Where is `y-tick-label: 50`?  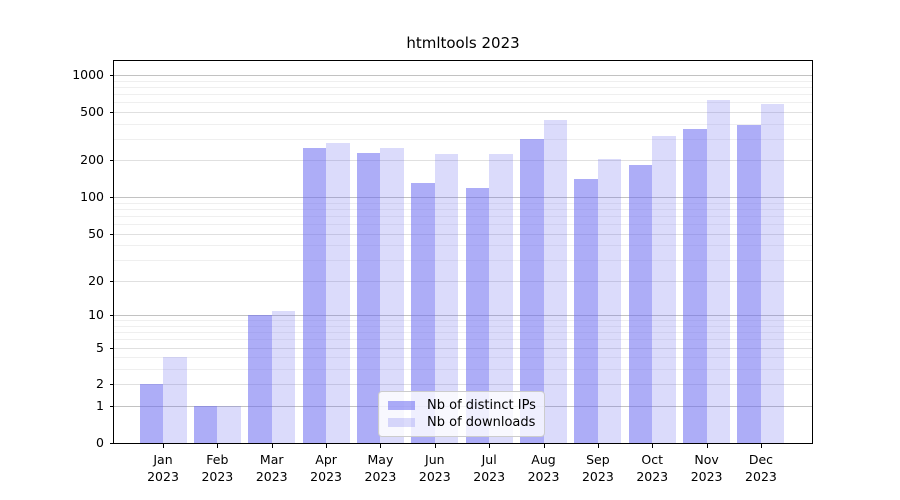
y-tick-label: 50 is located at coordinates (96, 233).